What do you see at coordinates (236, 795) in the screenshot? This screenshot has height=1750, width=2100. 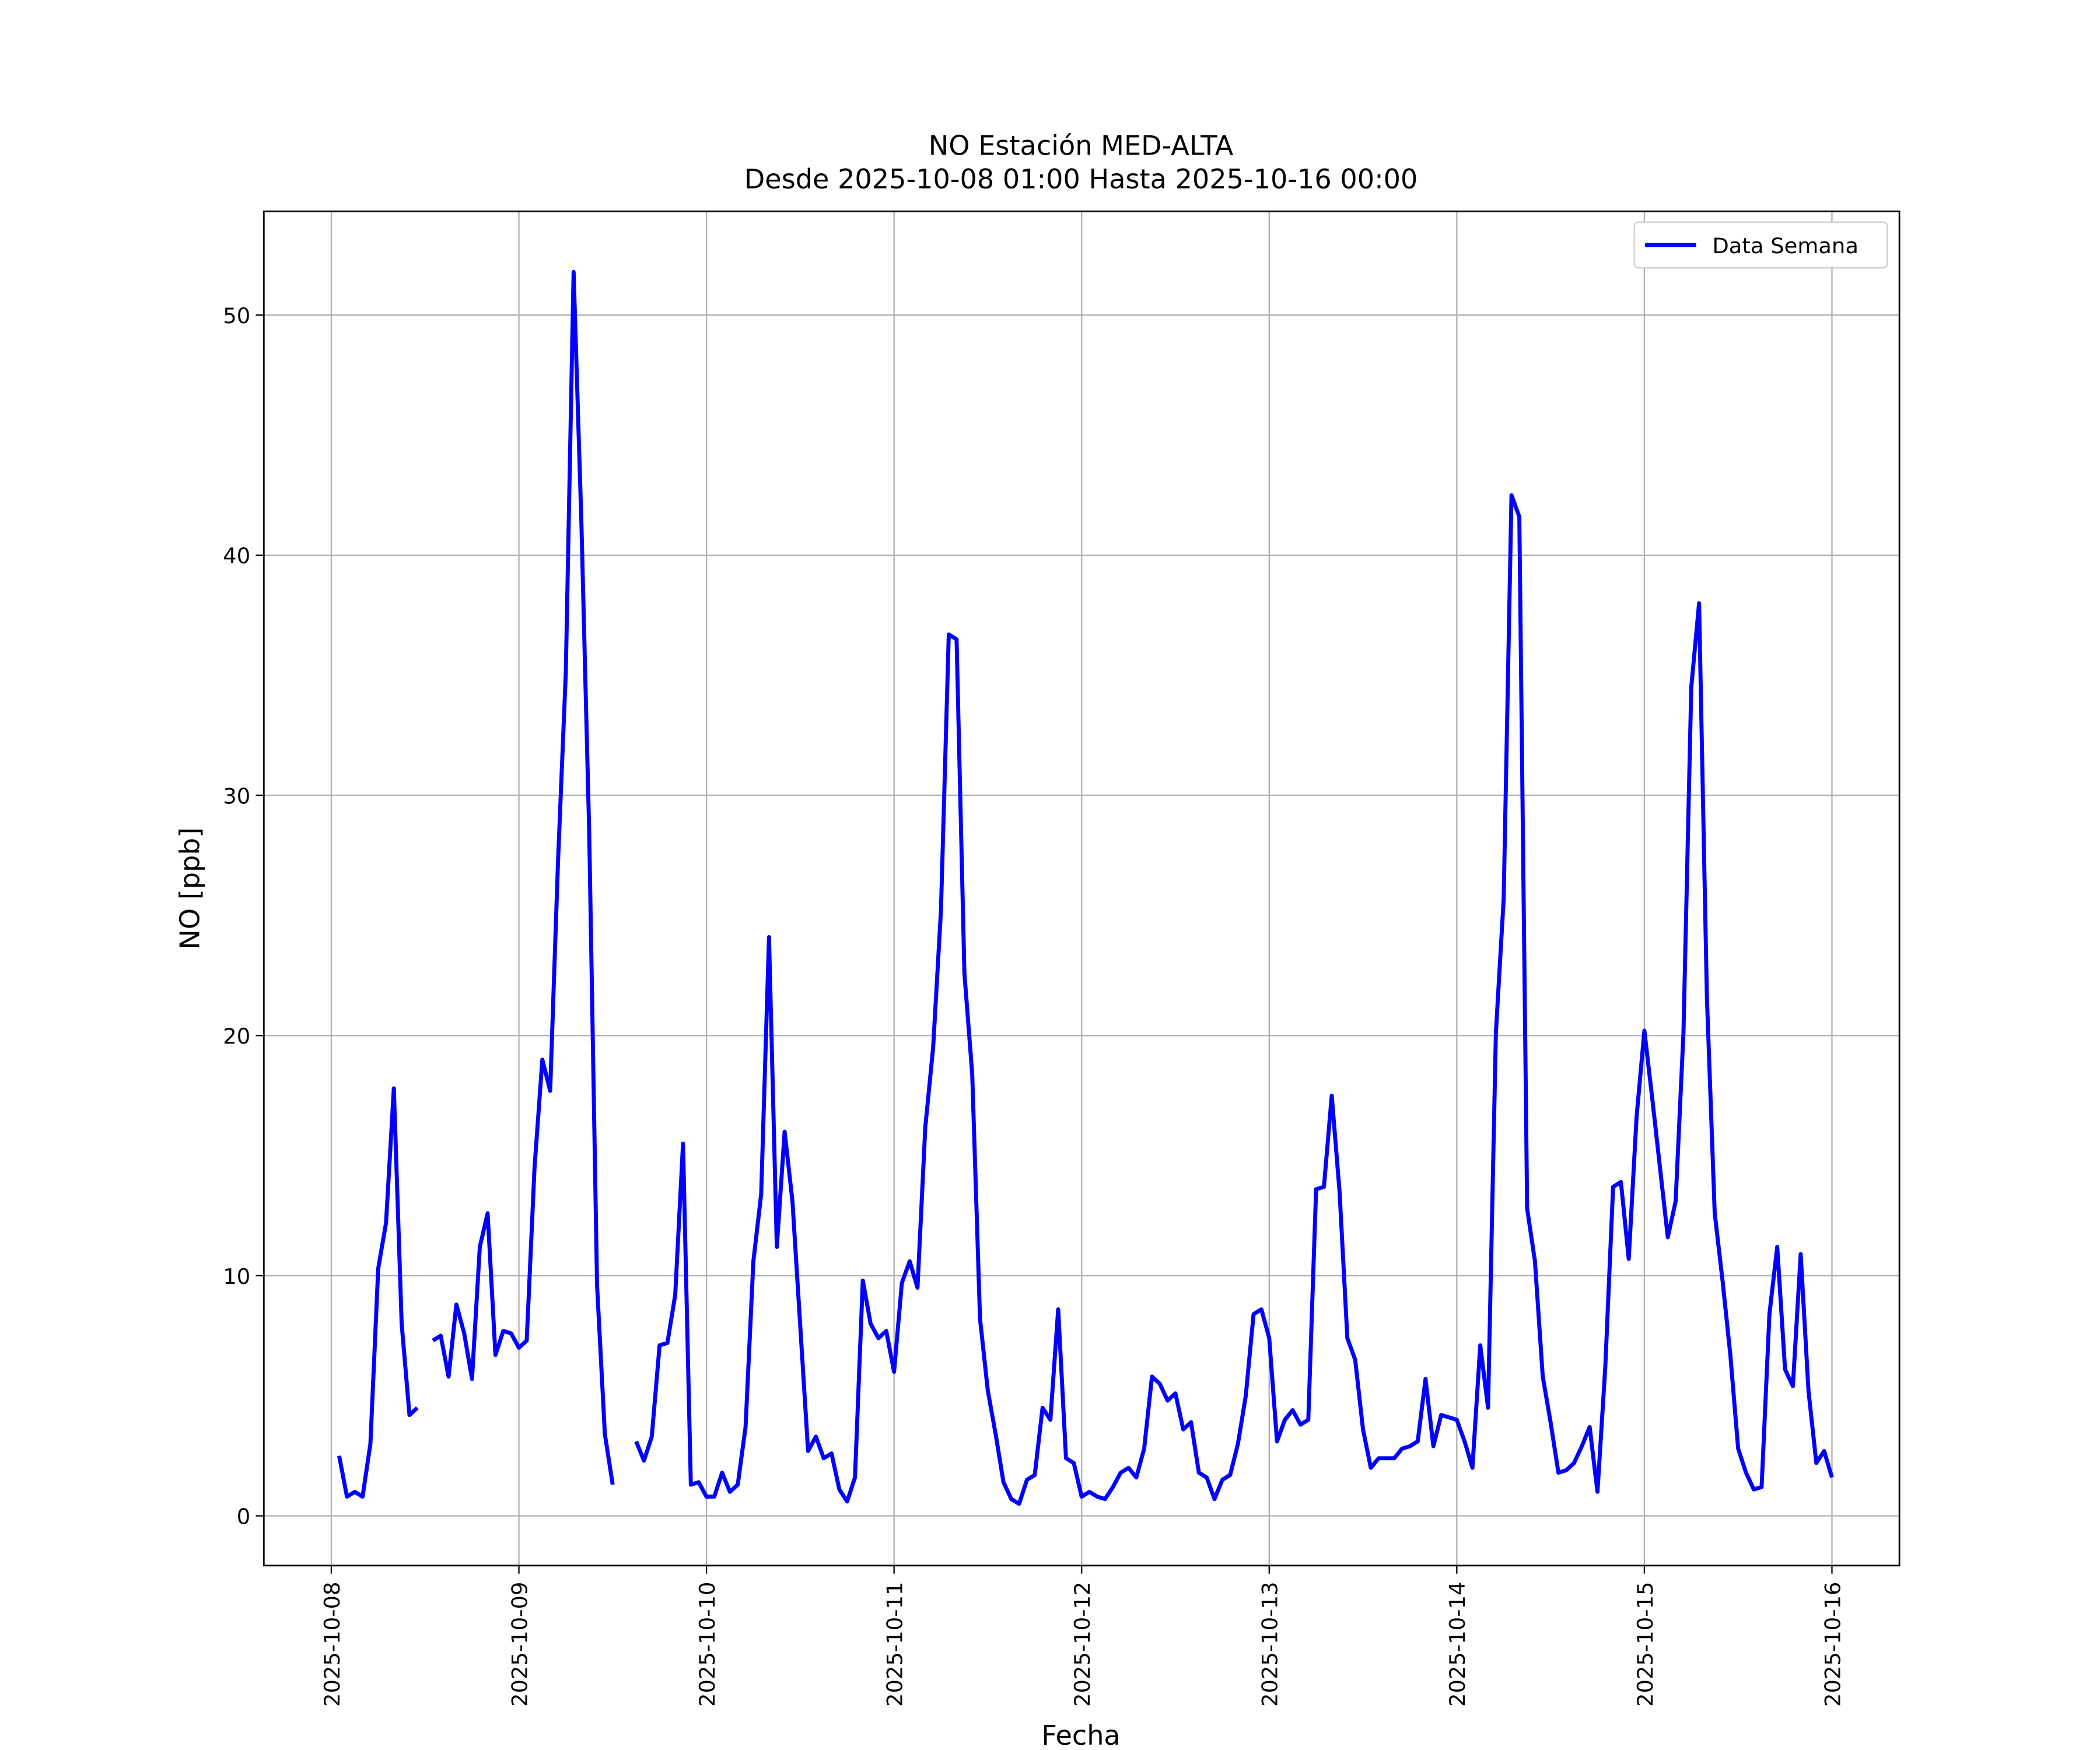 I see `y-tick-label: 30` at bounding box center [236, 795].